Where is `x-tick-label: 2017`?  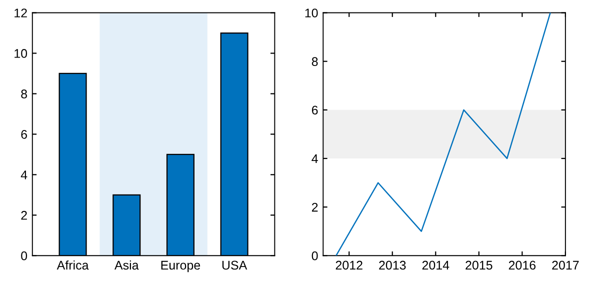
x-tick-label: 2017 is located at coordinates (565, 265).